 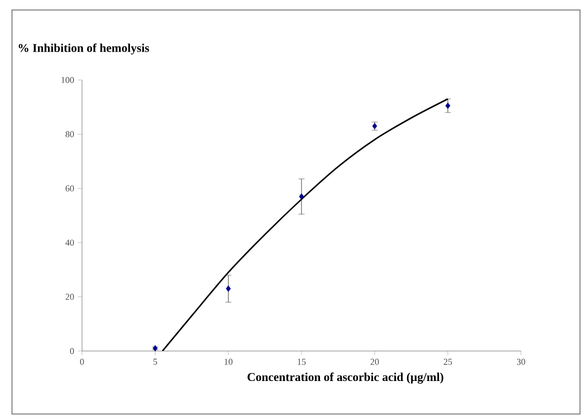 I want to click on y-tick-label: 0, so click(x=72, y=351).